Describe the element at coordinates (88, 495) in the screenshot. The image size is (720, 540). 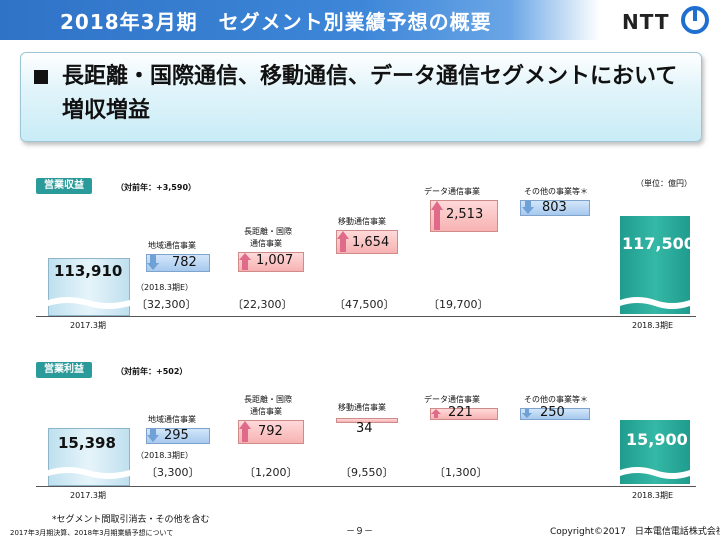
I see `profit-start-label: 2017.3期` at that location.